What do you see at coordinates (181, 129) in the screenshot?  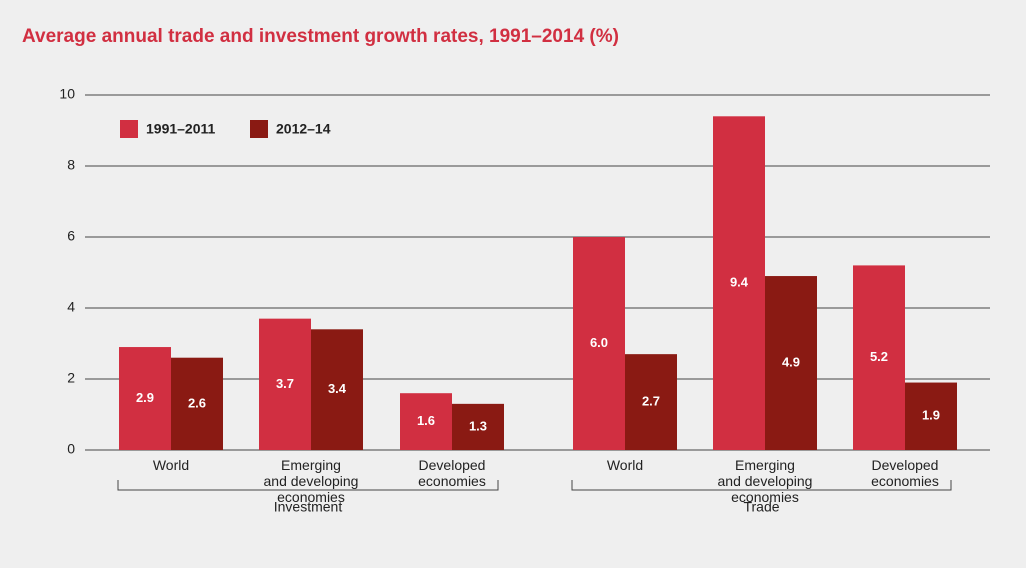 I see `legend-label: 1991–2011` at bounding box center [181, 129].